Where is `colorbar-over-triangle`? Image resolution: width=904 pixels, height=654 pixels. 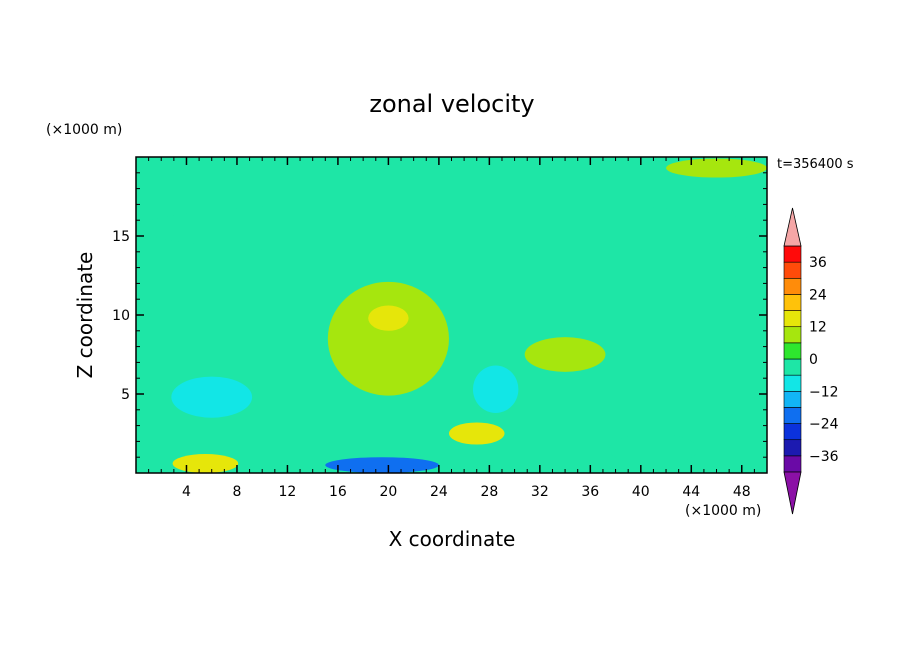 colorbar-over-triangle is located at coordinates (792, 227).